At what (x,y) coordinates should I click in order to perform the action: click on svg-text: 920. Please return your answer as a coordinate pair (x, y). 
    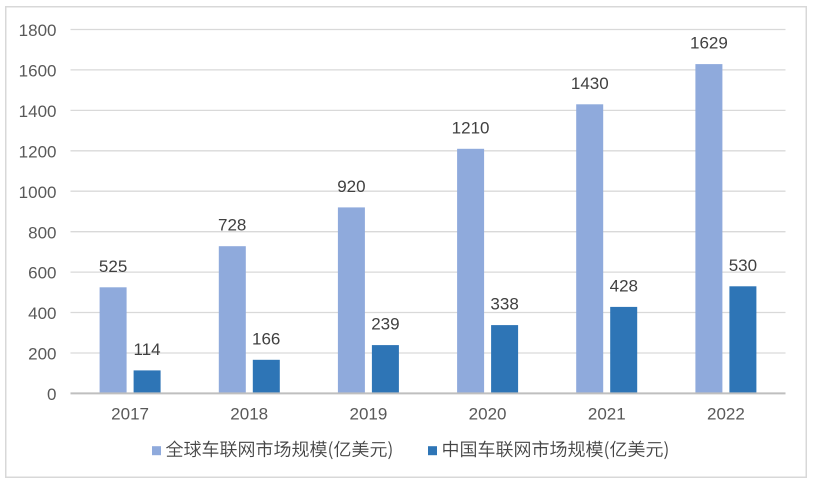
    Looking at the image, I should click on (351, 186).